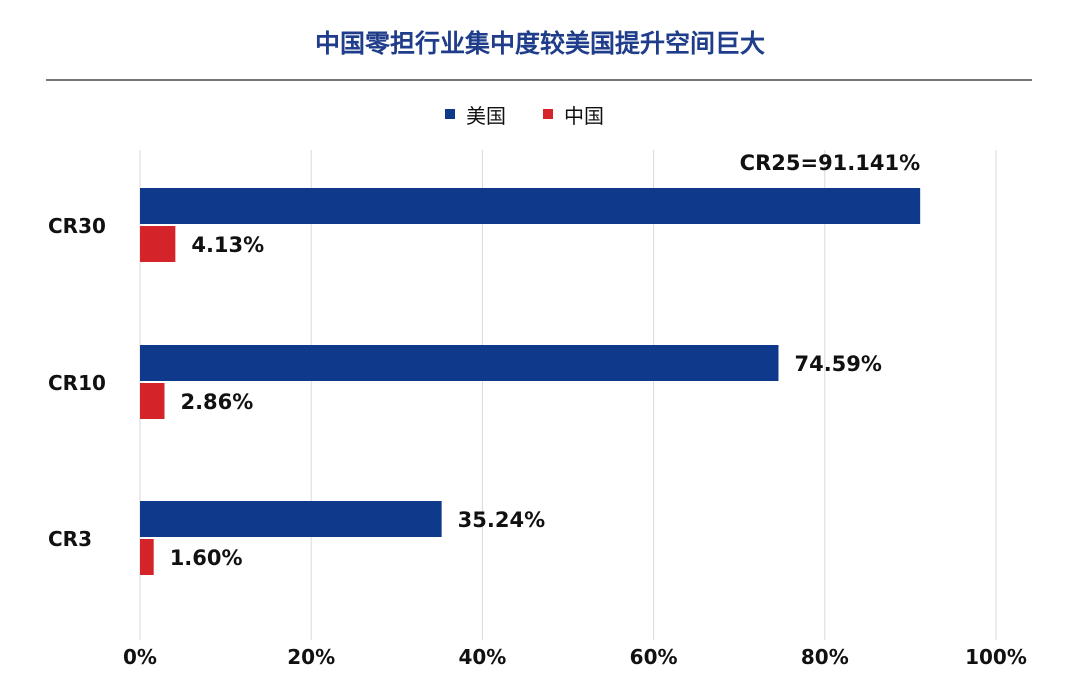 The height and width of the screenshot is (682, 1080). Describe the element at coordinates (77, 226) in the screenshot. I see `category-label: CR30` at that location.